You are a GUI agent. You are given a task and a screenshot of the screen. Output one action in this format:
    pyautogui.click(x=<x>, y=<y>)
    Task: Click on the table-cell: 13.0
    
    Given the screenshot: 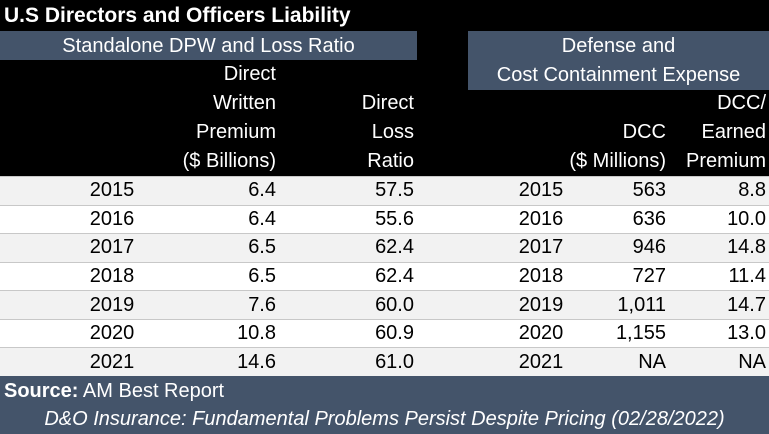 What is the action you would take?
    pyautogui.click(x=746, y=333)
    